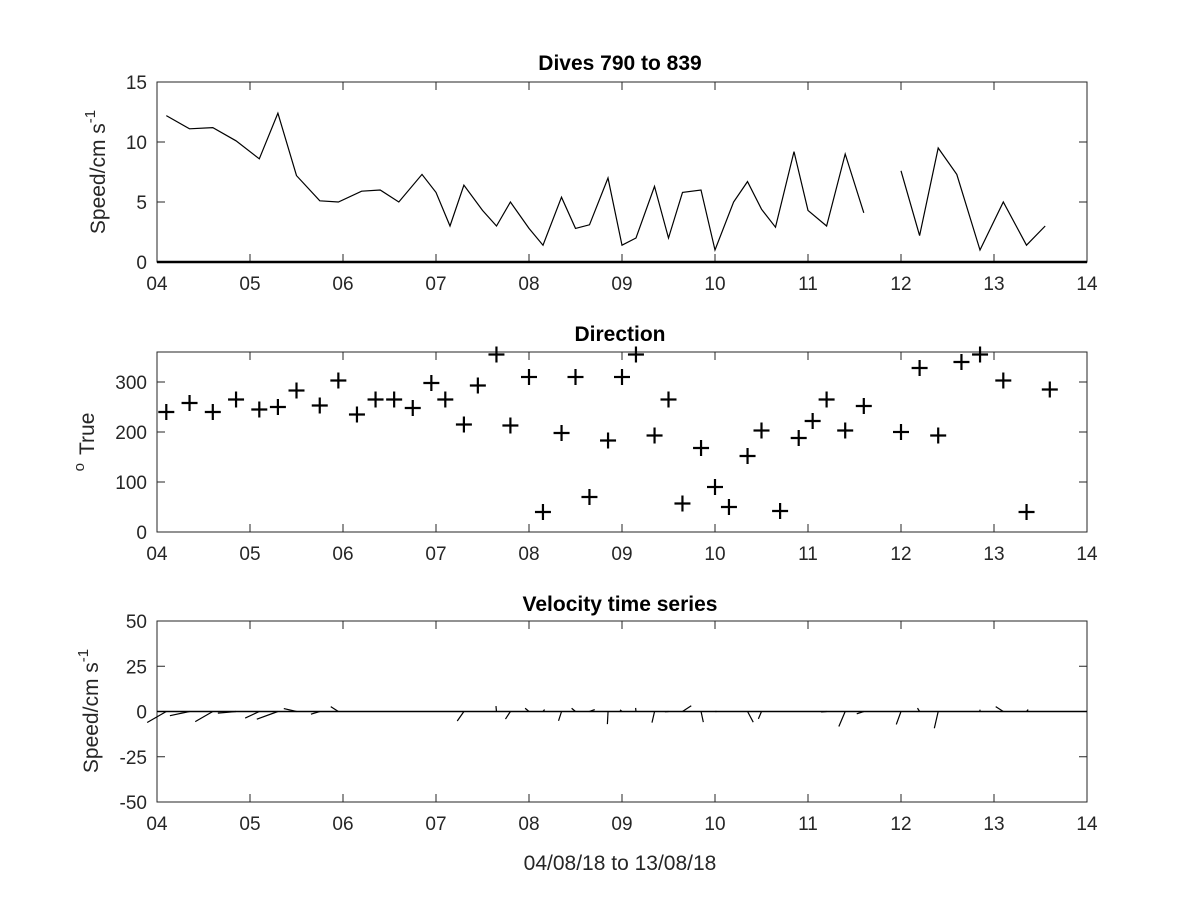 The image size is (1200, 900). Describe the element at coordinates (141, 533) in the screenshot. I see `direction-y-tick-label: 0` at that location.